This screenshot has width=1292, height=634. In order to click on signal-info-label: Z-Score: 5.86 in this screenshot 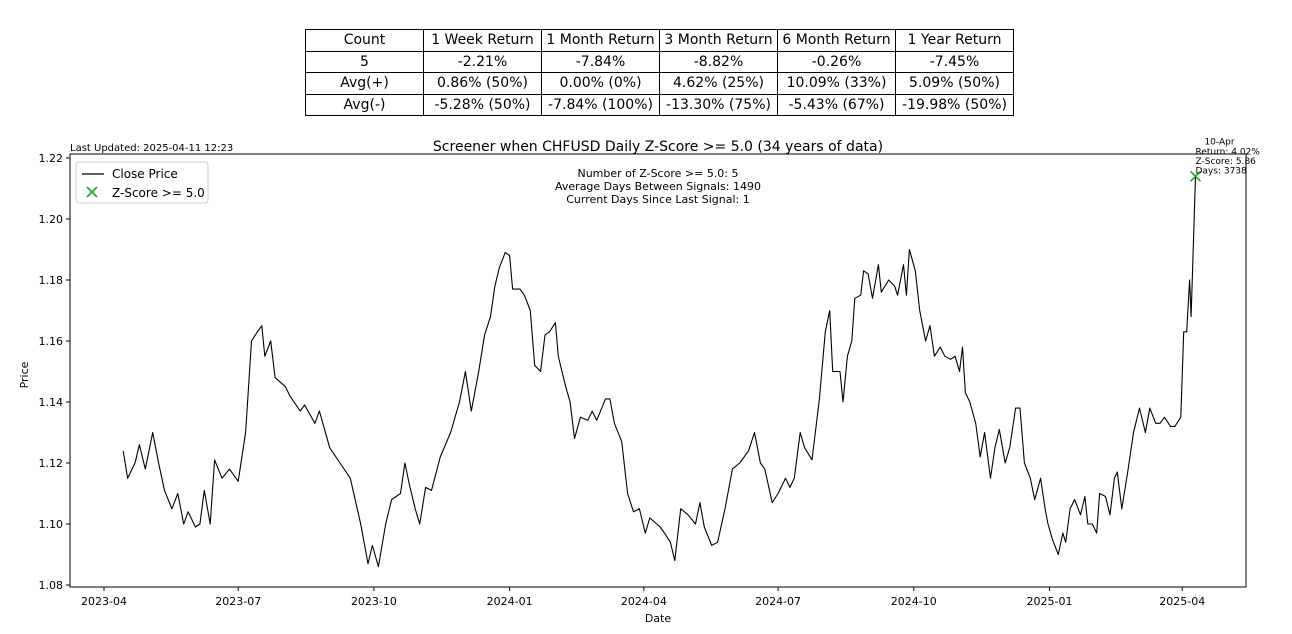, I will do `click(1226, 162)`.